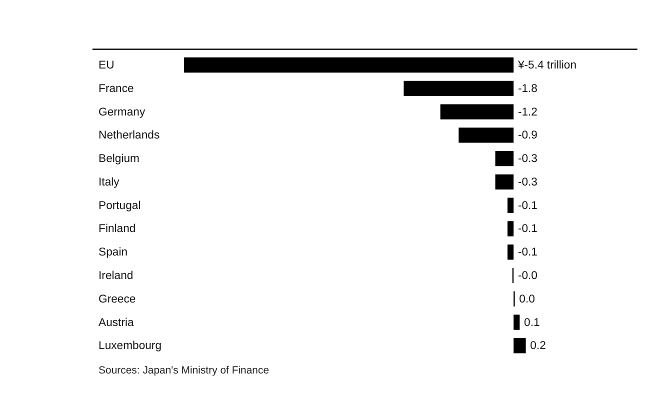 The image size is (647, 399). Describe the element at coordinates (117, 299) in the screenshot. I see `y-tick-label: Greece` at that location.